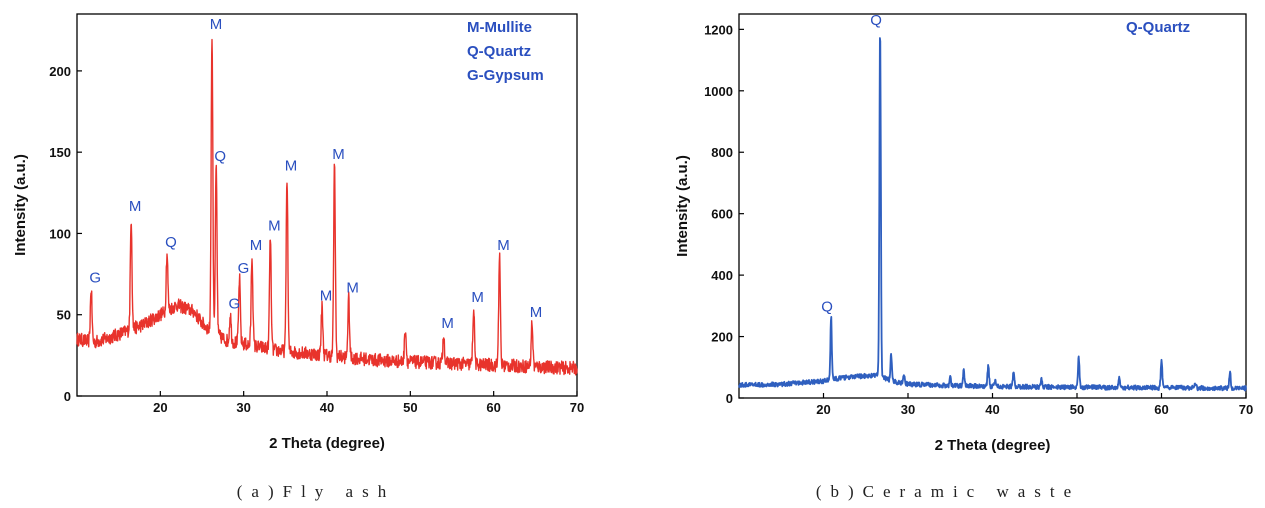 This screenshot has height=508, width=1265. I want to click on legend-entry: G-Gypsum, so click(505, 75).